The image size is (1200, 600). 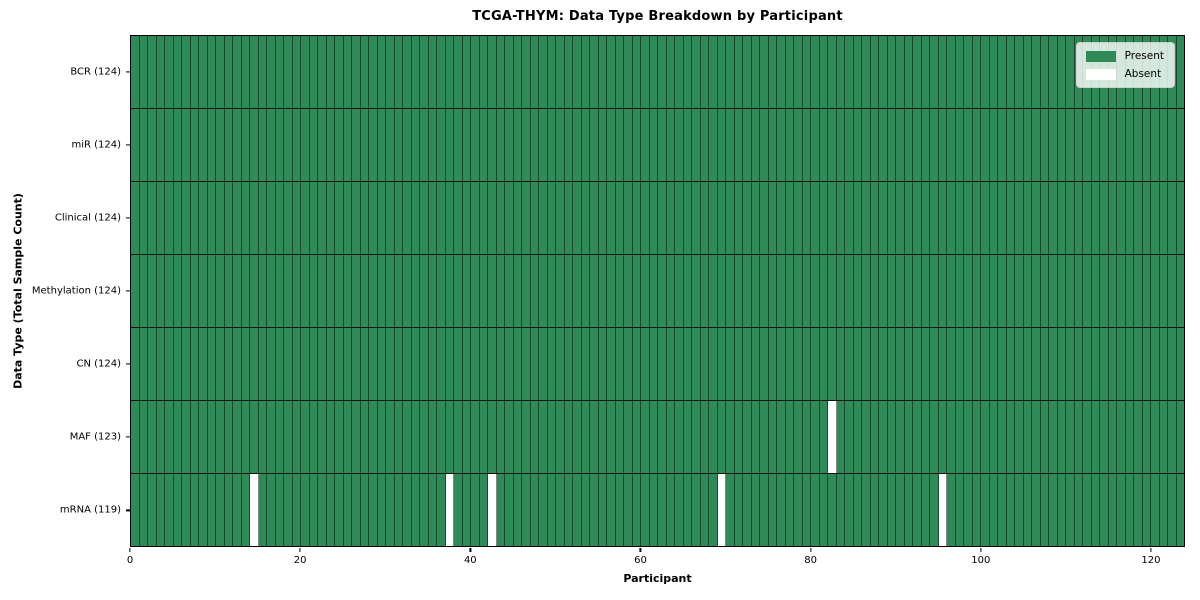 What do you see at coordinates (492, 510) in the screenshot?
I see `heatmap-cell-absent` at bounding box center [492, 510].